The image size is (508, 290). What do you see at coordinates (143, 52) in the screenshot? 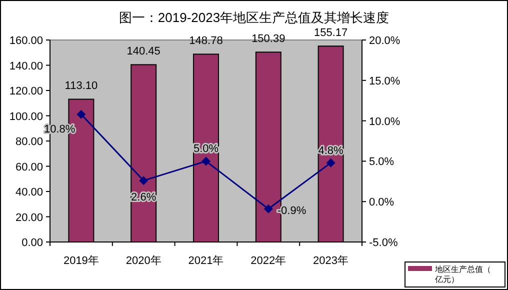
I see `data-label: 140.45` at bounding box center [143, 52].